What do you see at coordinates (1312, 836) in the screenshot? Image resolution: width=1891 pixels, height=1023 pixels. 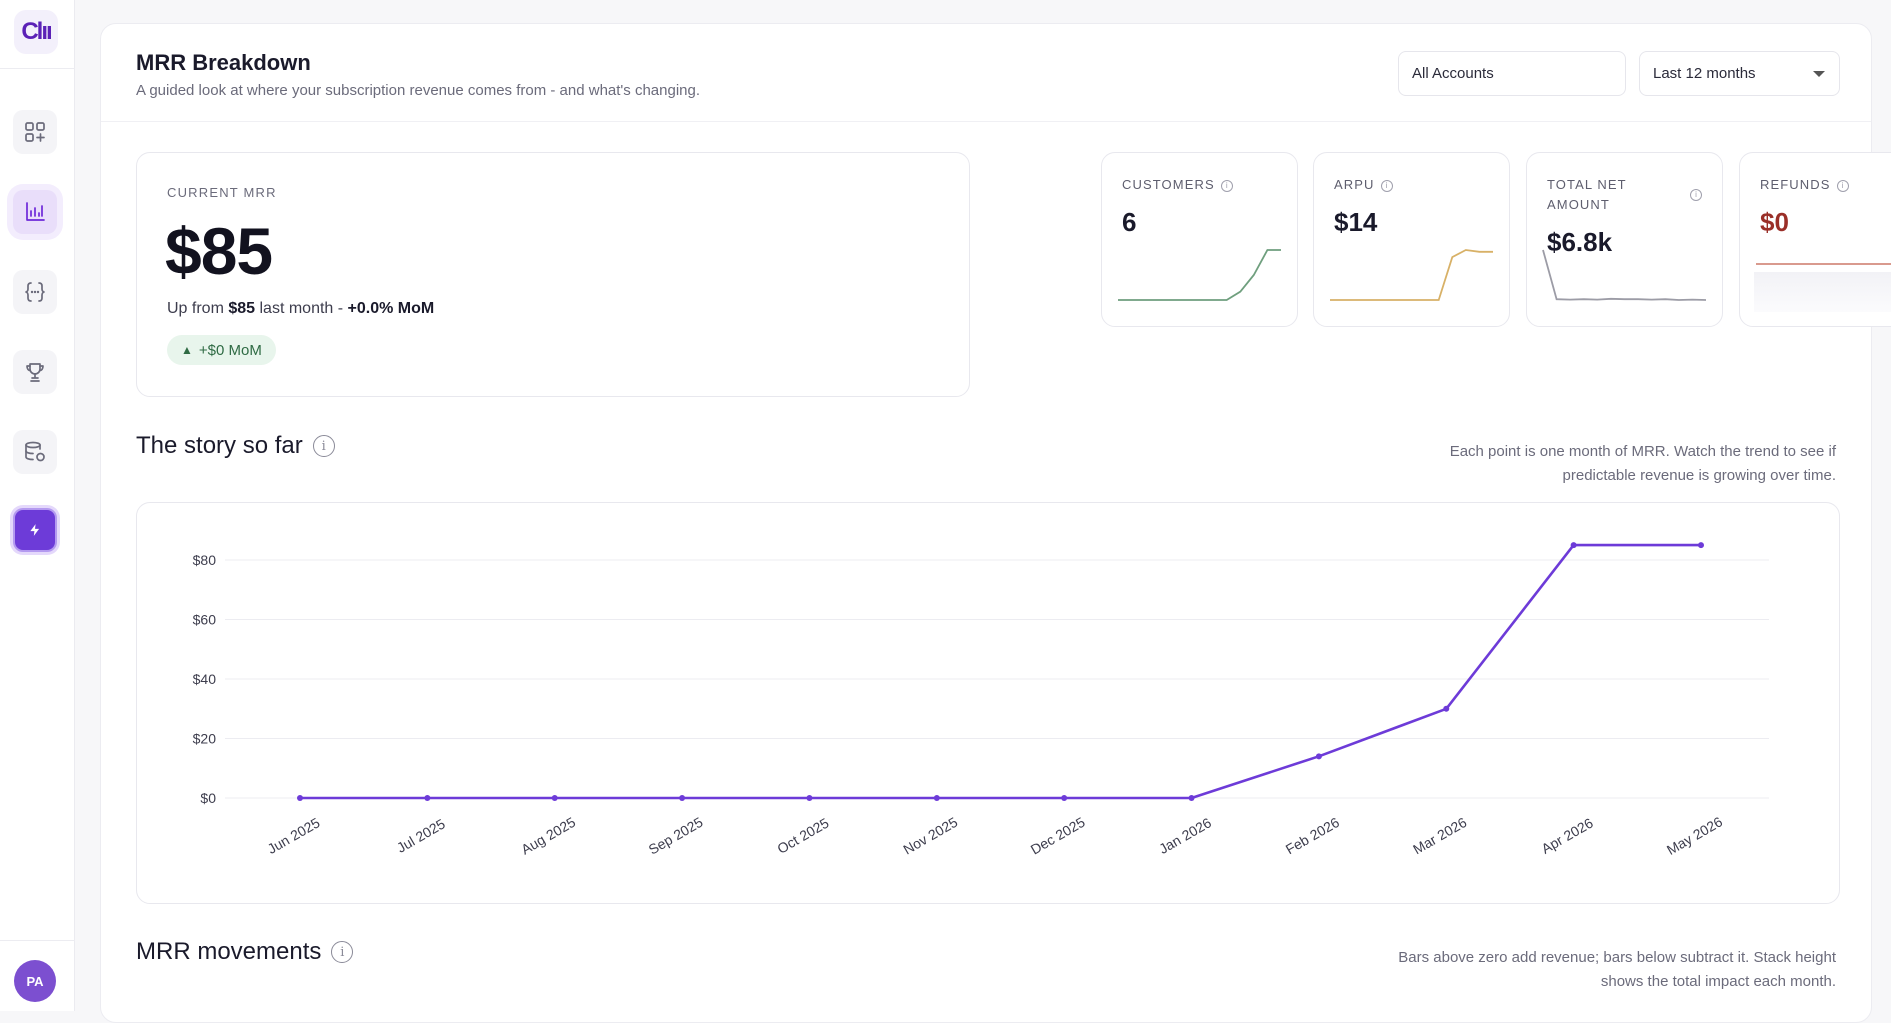 I see `x-tick-label: Feb 2026` at bounding box center [1312, 836].